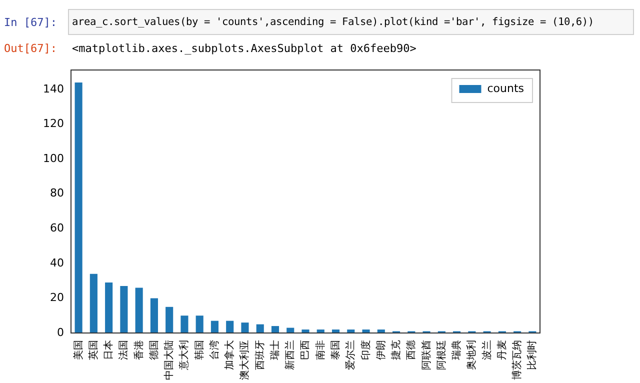  I want to click on x-tick-label: 美国, so click(78, 350).